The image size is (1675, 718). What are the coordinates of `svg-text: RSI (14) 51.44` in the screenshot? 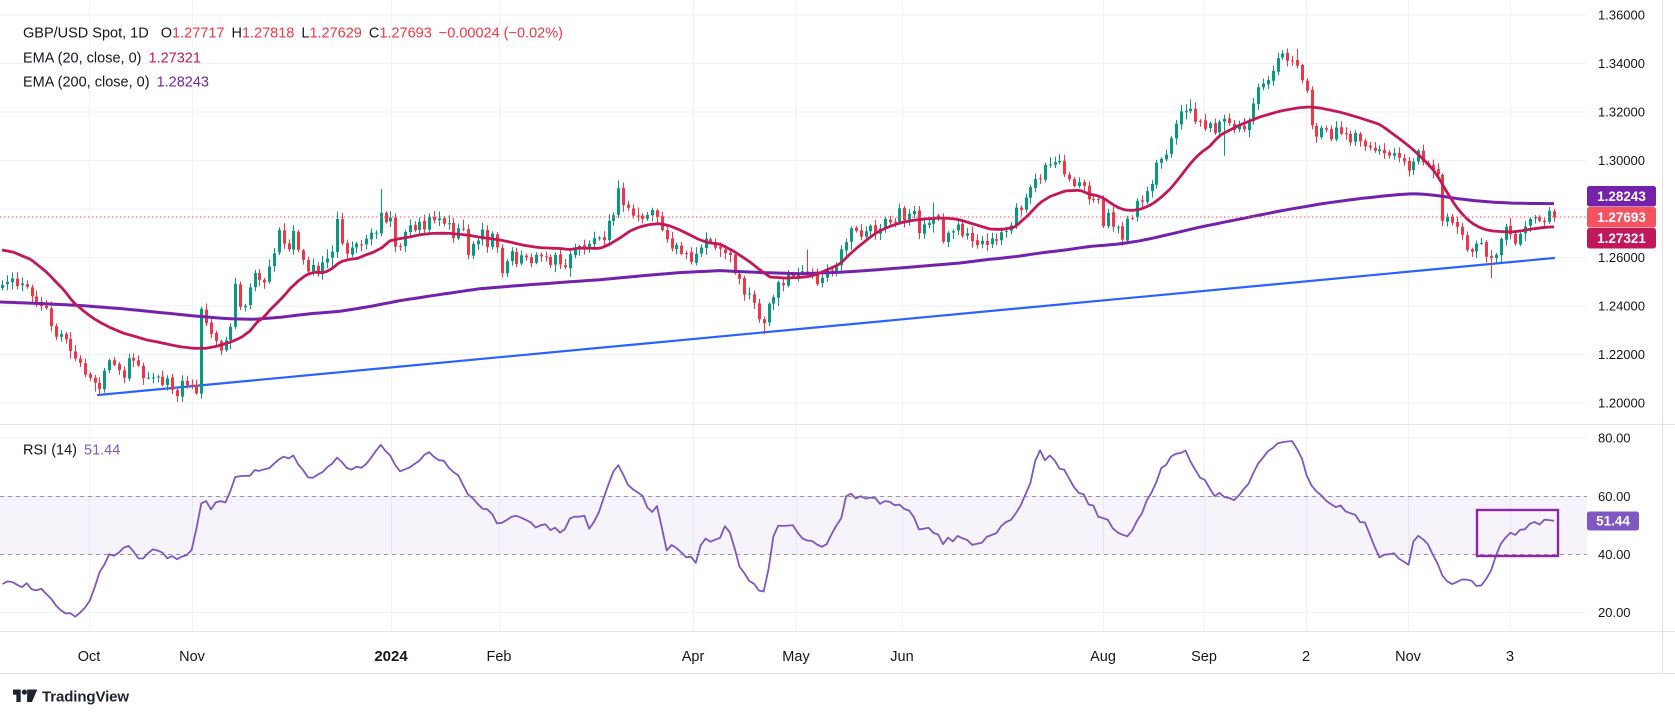 It's located at (71, 451).